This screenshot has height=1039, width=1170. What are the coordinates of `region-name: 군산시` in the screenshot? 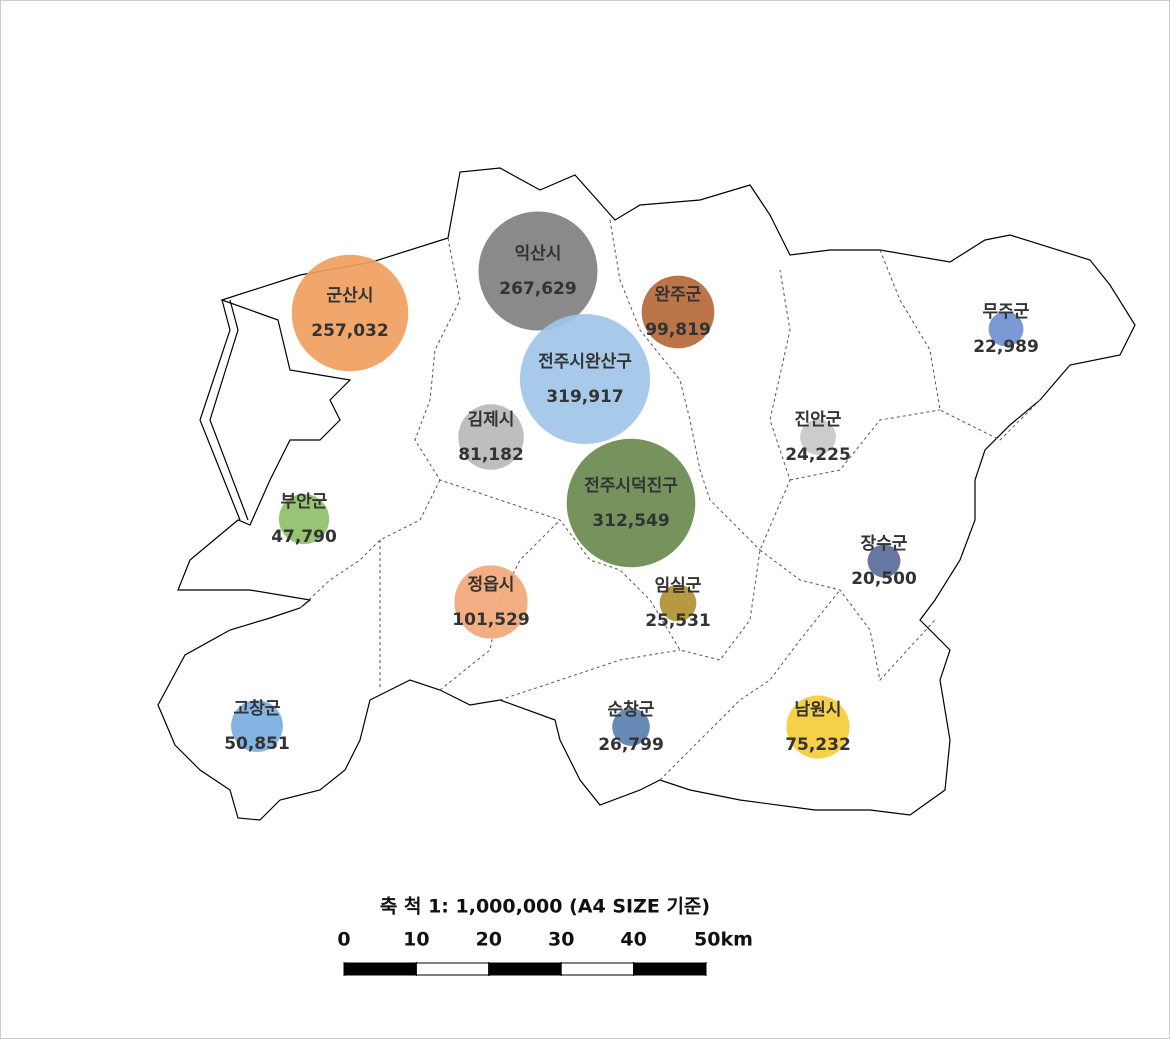 It's located at (350, 296).